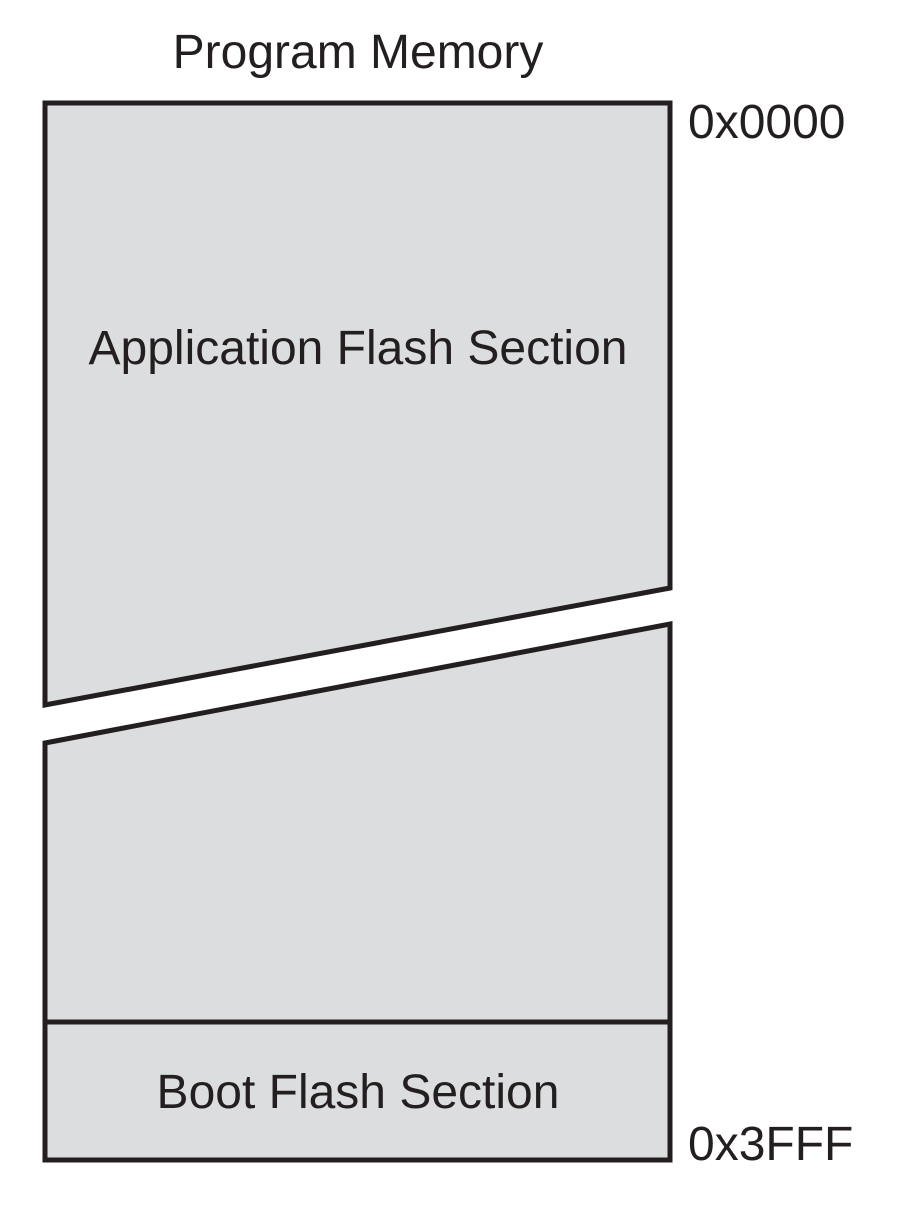 The height and width of the screenshot is (1216, 910). What do you see at coordinates (770, 1144) in the screenshot?
I see `end-address-label: 0x3FFF` at bounding box center [770, 1144].